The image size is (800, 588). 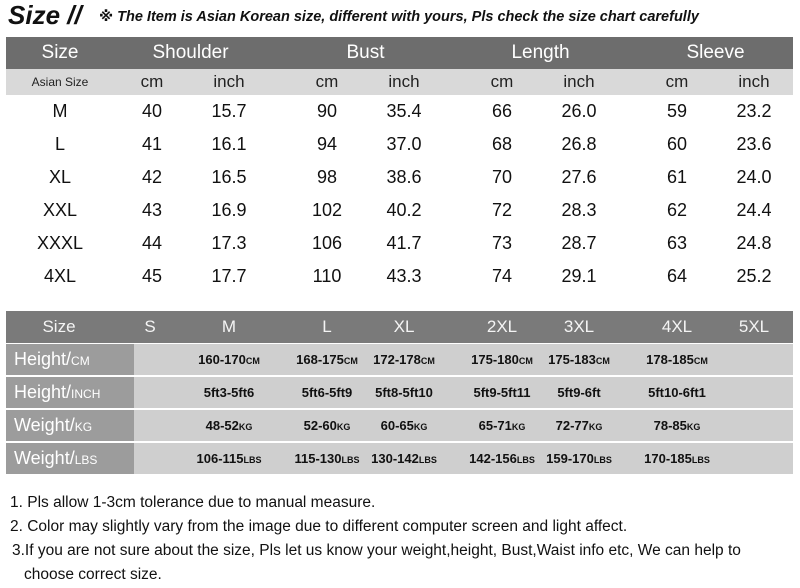 I want to click on table-cell: 28.3, so click(x=579, y=210).